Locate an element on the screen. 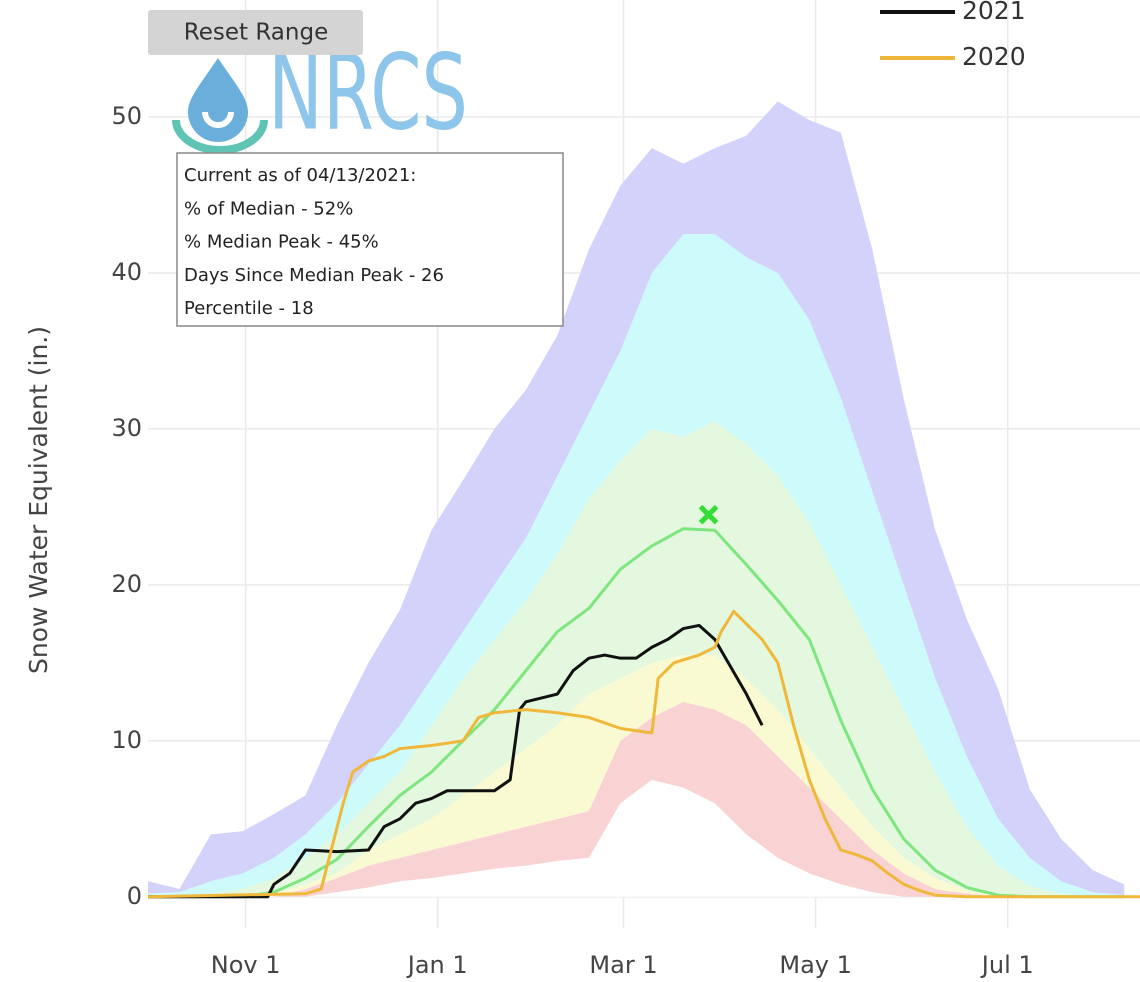 This screenshot has height=982, width=1140. logo-arc is located at coordinates (220, 136).